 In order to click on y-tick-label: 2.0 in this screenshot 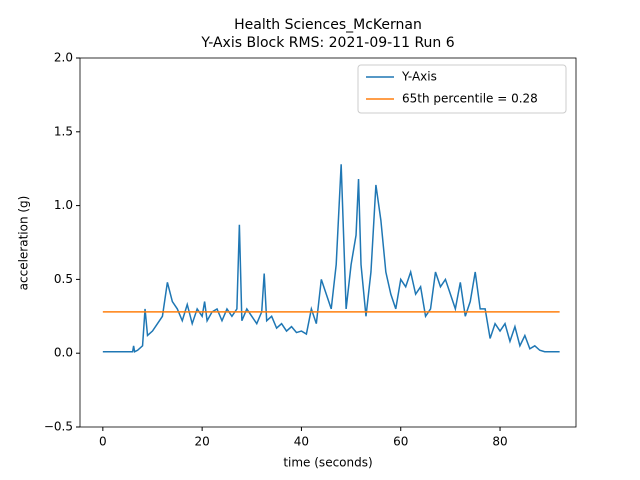, I will do `click(63, 58)`.